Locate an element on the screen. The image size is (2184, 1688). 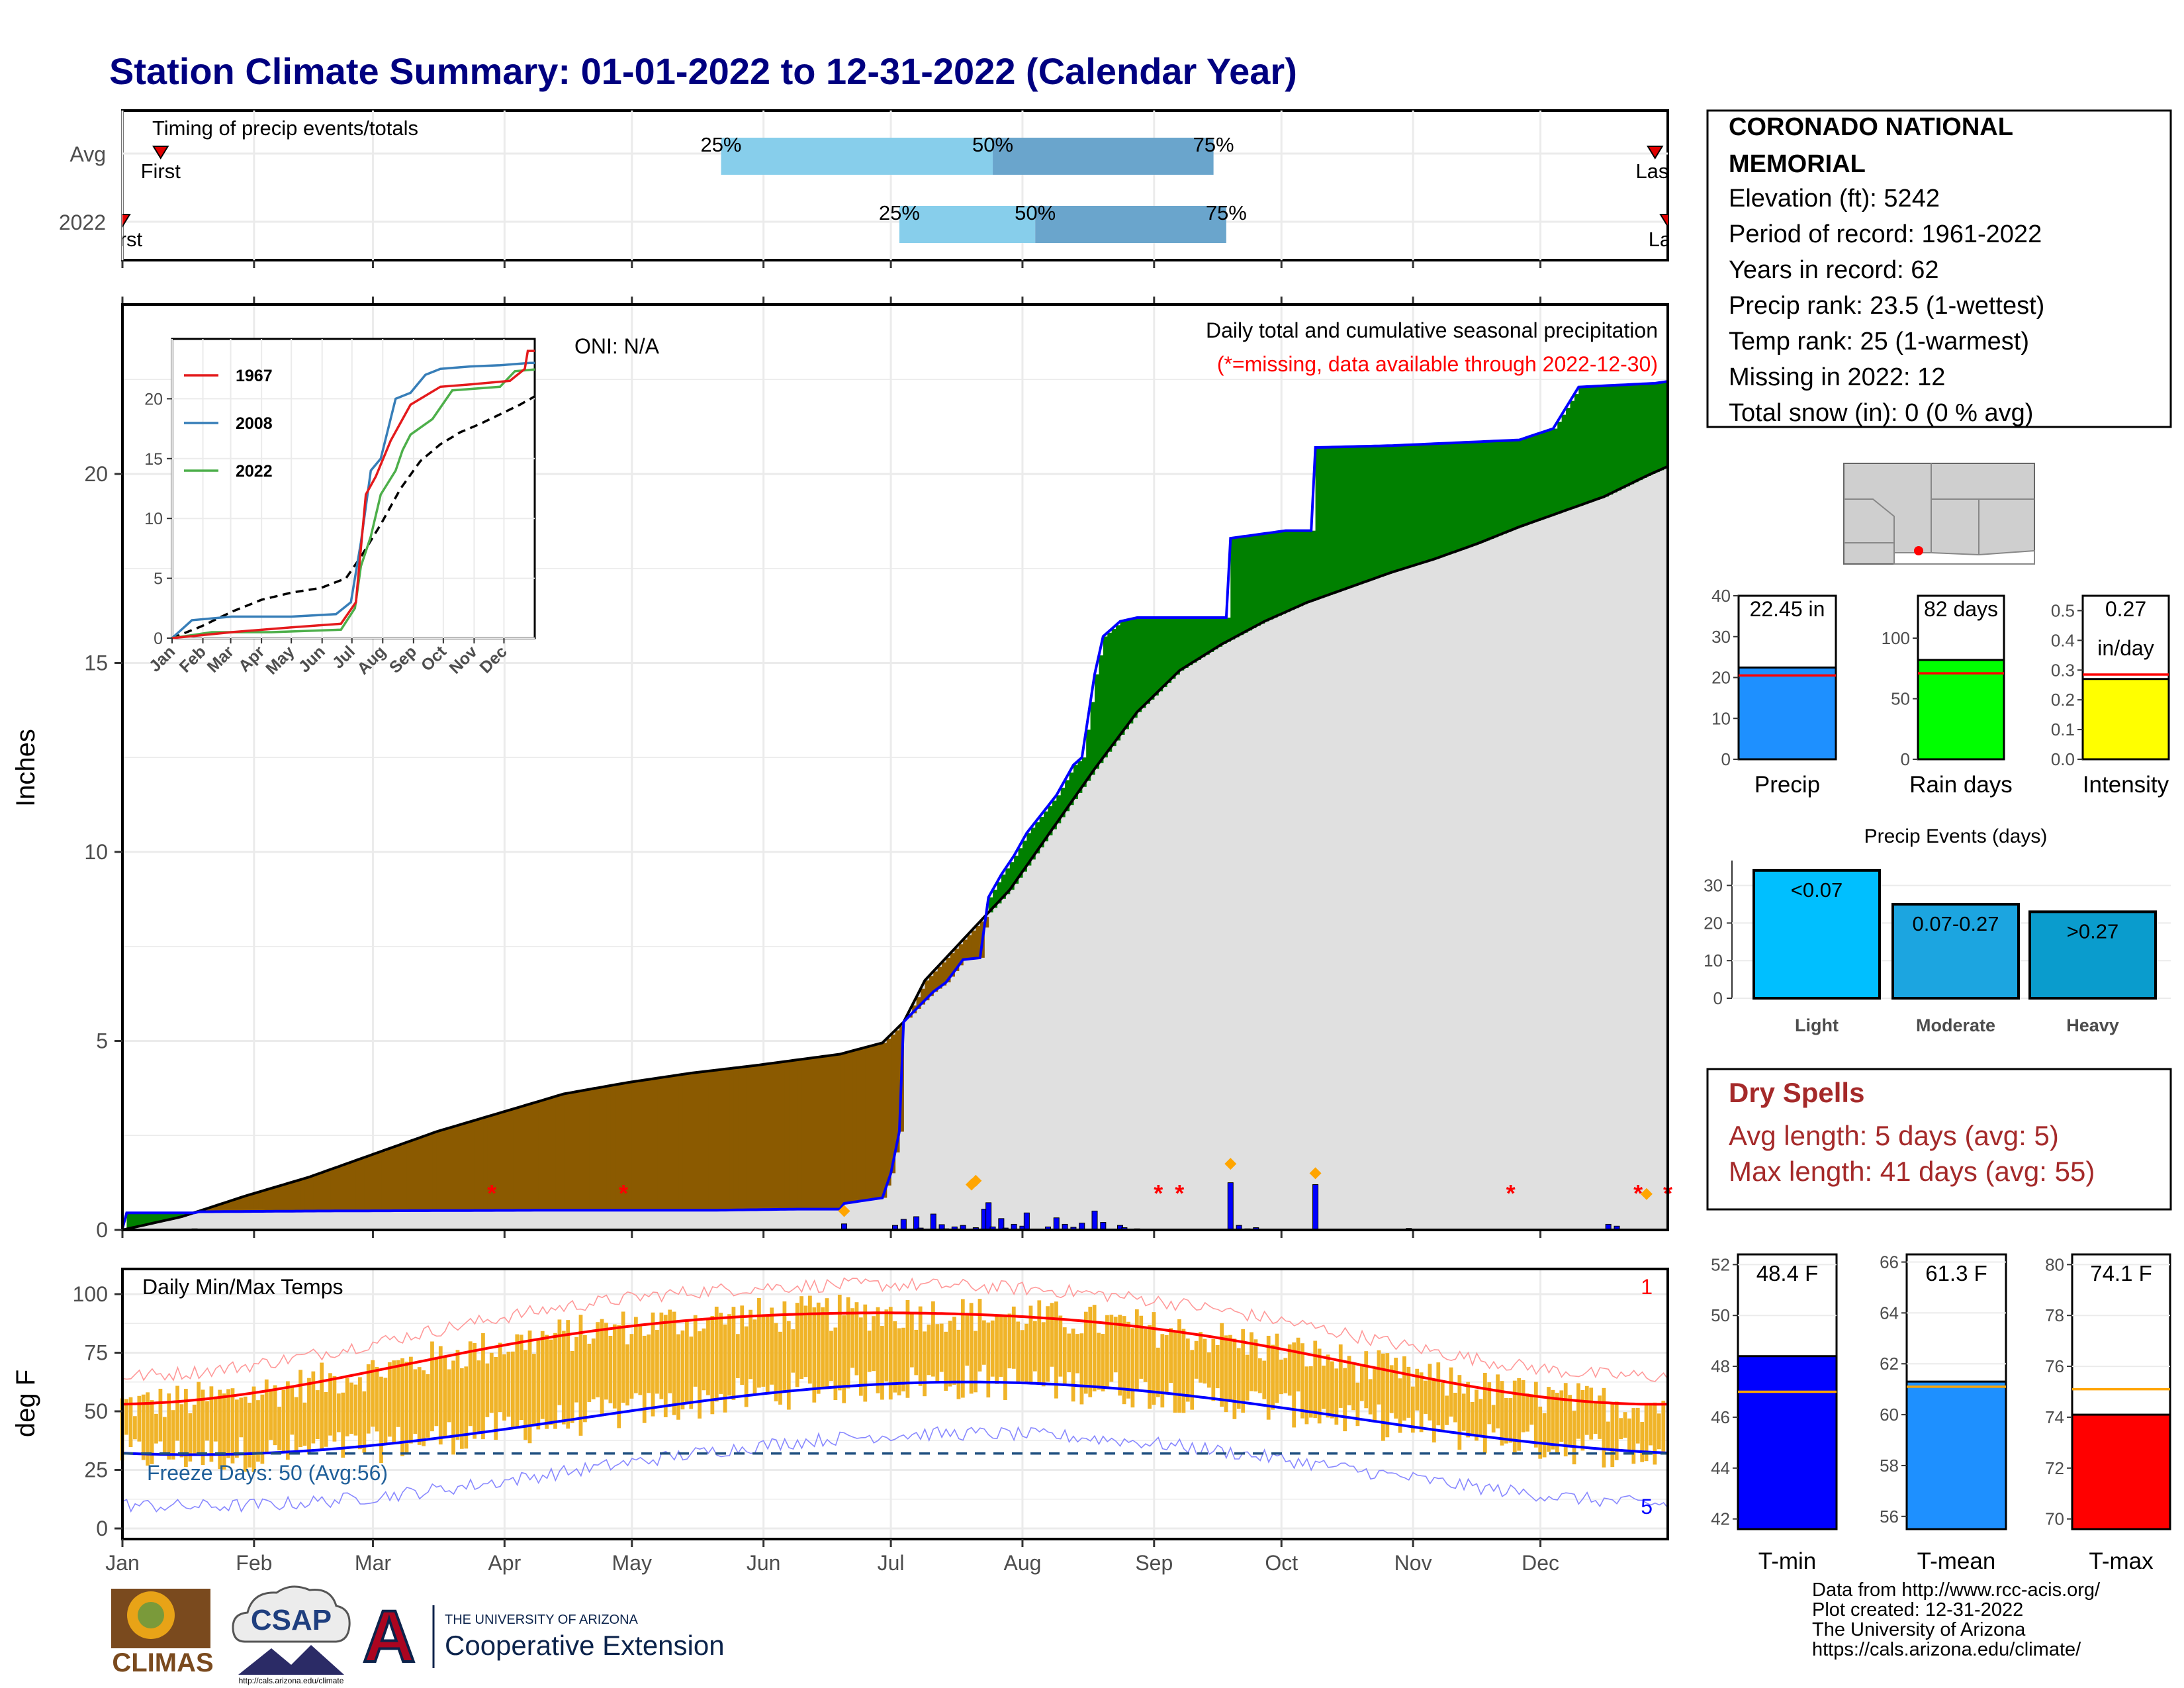
record-high-count: 1 is located at coordinates (1647, 1287).